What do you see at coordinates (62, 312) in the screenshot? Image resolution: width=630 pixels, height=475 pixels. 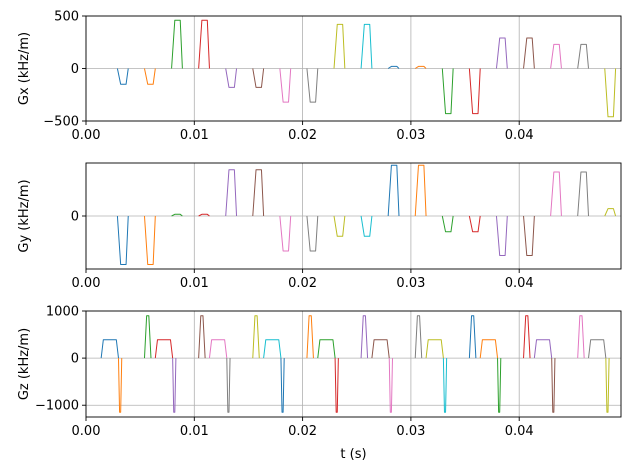 I see `y-tick-label-2: 1000` at bounding box center [62, 312].